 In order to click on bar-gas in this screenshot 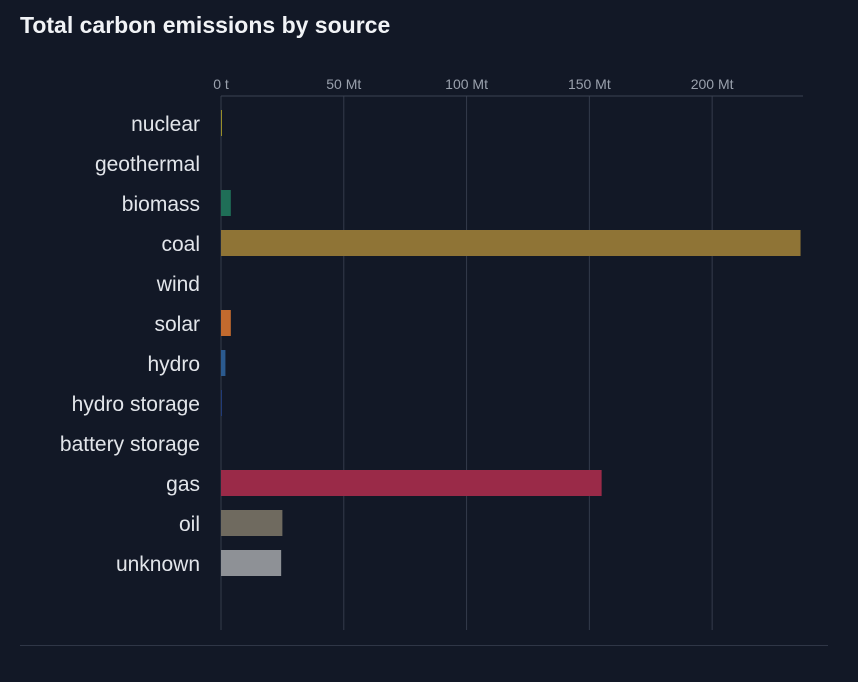, I will do `click(411, 483)`.